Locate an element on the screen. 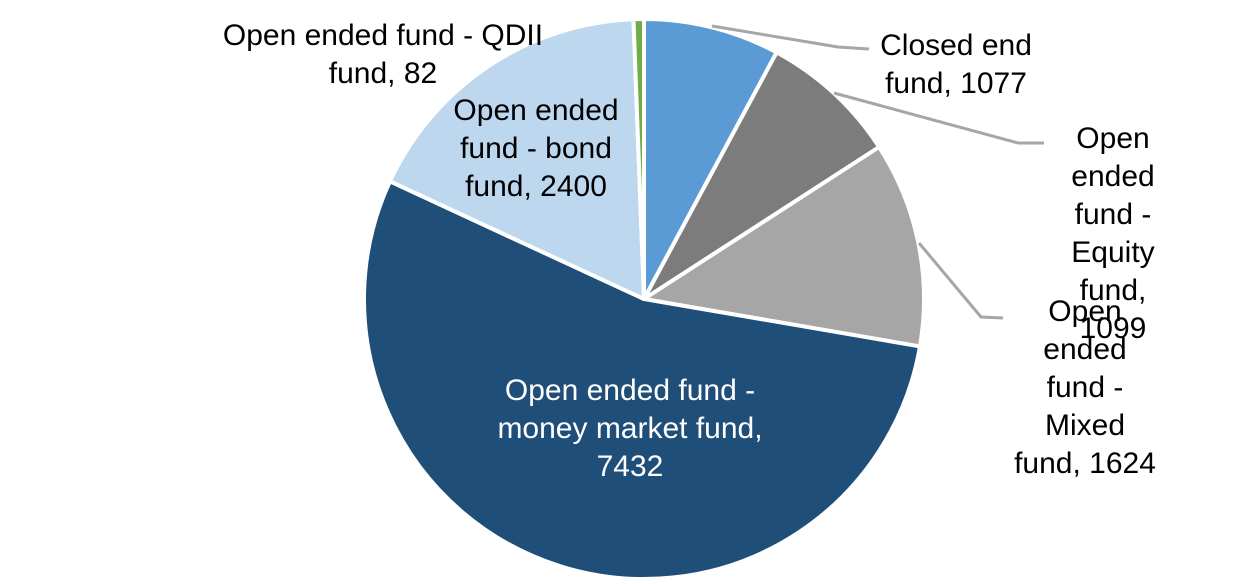 The width and height of the screenshot is (1250, 584). data-label-closed-end-fund: Closed end fund, 1077 is located at coordinates (956, 64).